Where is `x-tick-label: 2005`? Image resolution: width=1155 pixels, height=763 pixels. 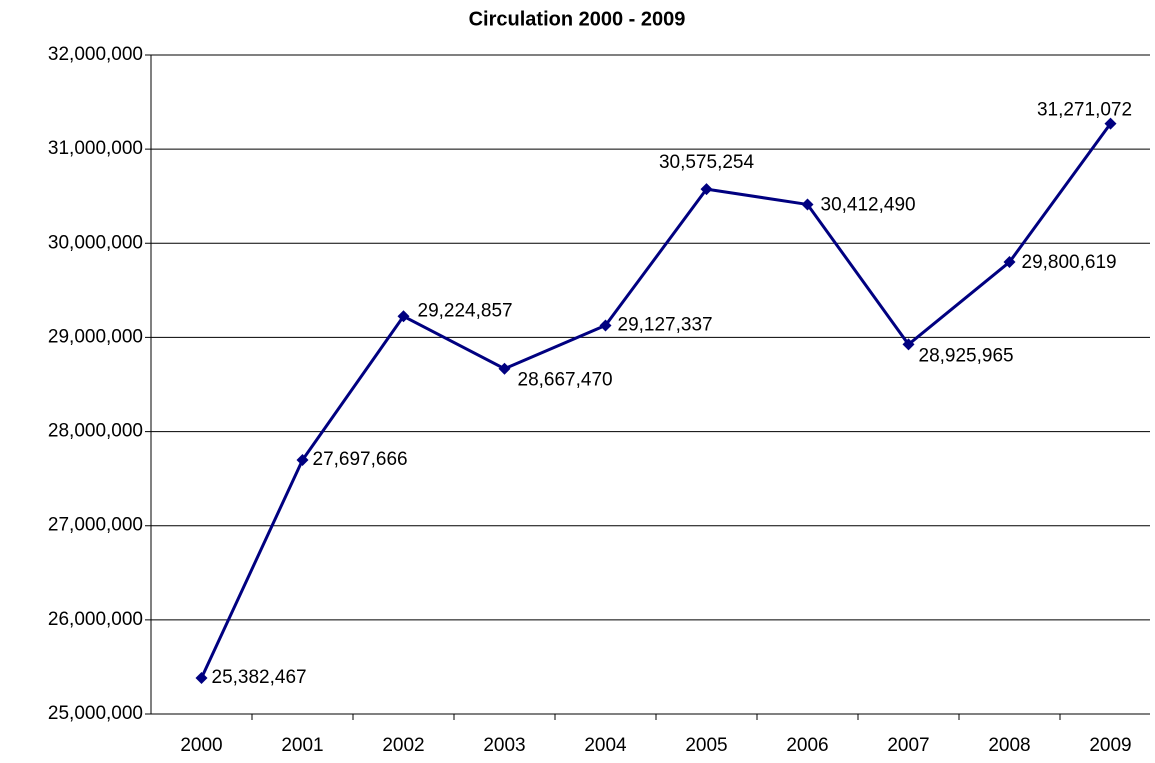
x-tick-label: 2005 is located at coordinates (706, 745).